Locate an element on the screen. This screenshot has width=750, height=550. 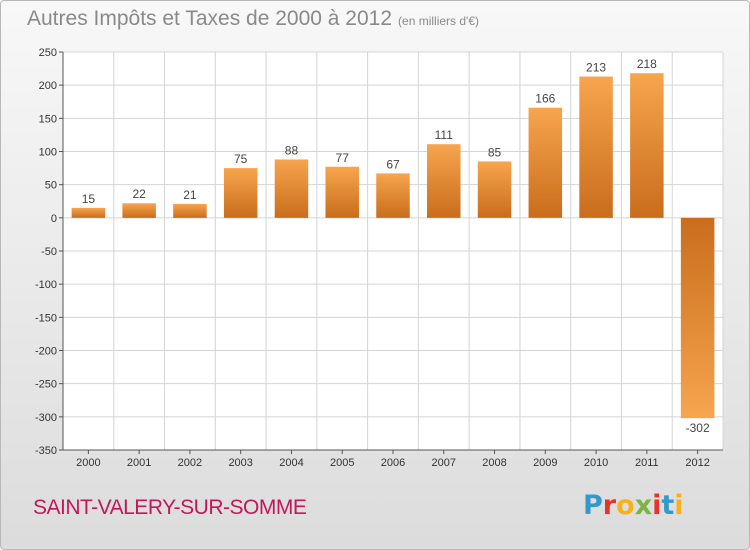
x-tick-label-2012: 2012 is located at coordinates (697, 463).